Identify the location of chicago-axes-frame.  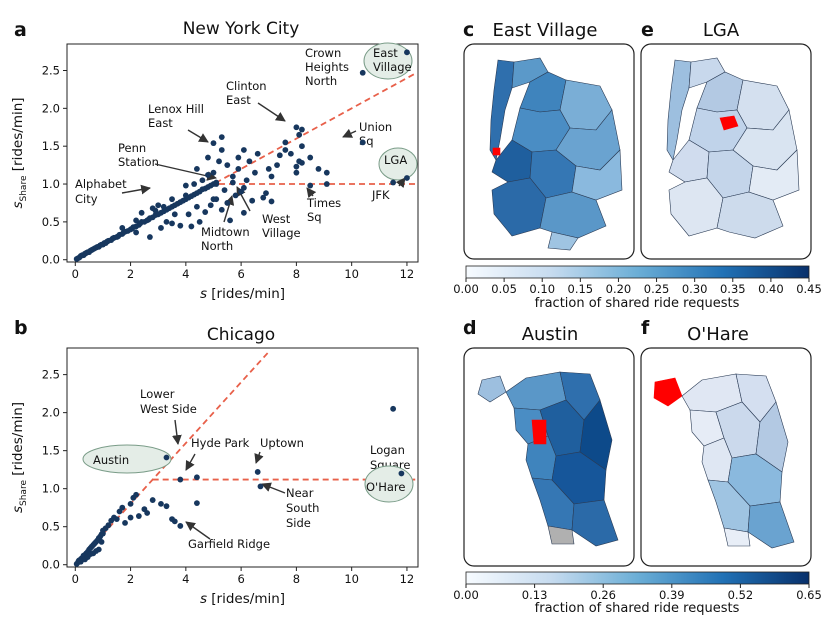
(242, 457).